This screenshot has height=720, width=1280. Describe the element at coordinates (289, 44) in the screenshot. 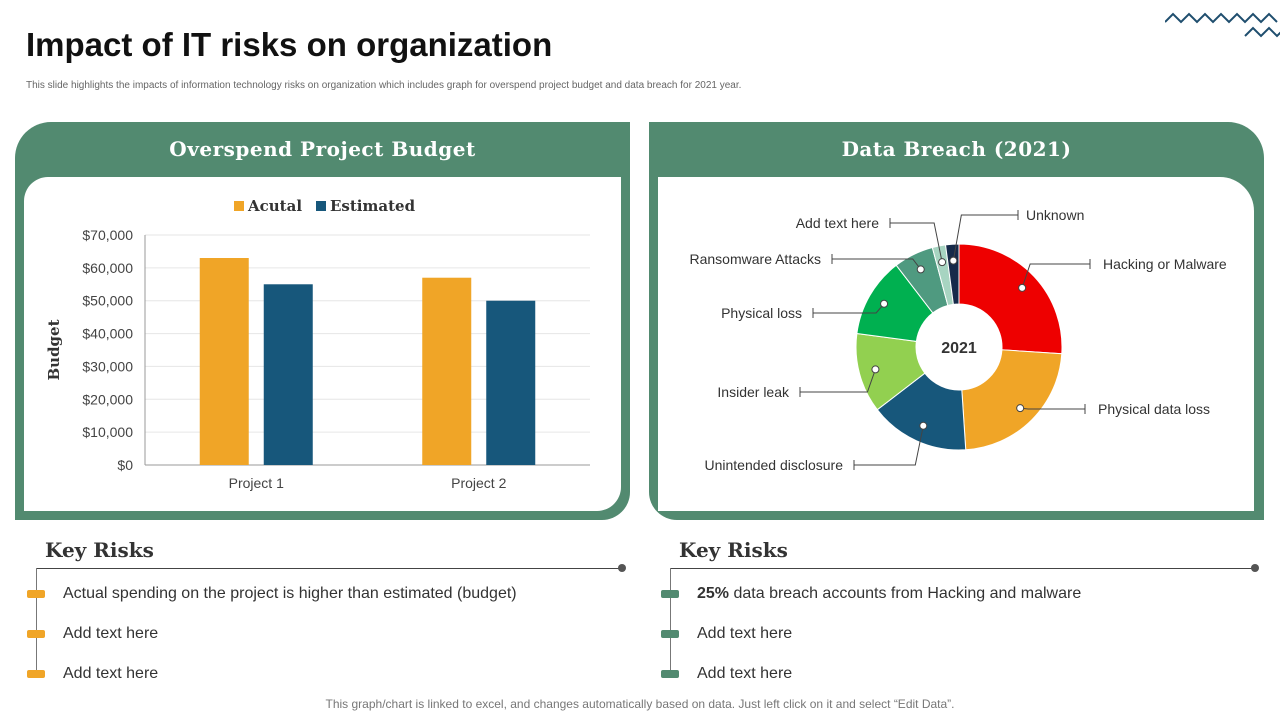

I see `page-title: Impact of IT risks on organization` at that location.